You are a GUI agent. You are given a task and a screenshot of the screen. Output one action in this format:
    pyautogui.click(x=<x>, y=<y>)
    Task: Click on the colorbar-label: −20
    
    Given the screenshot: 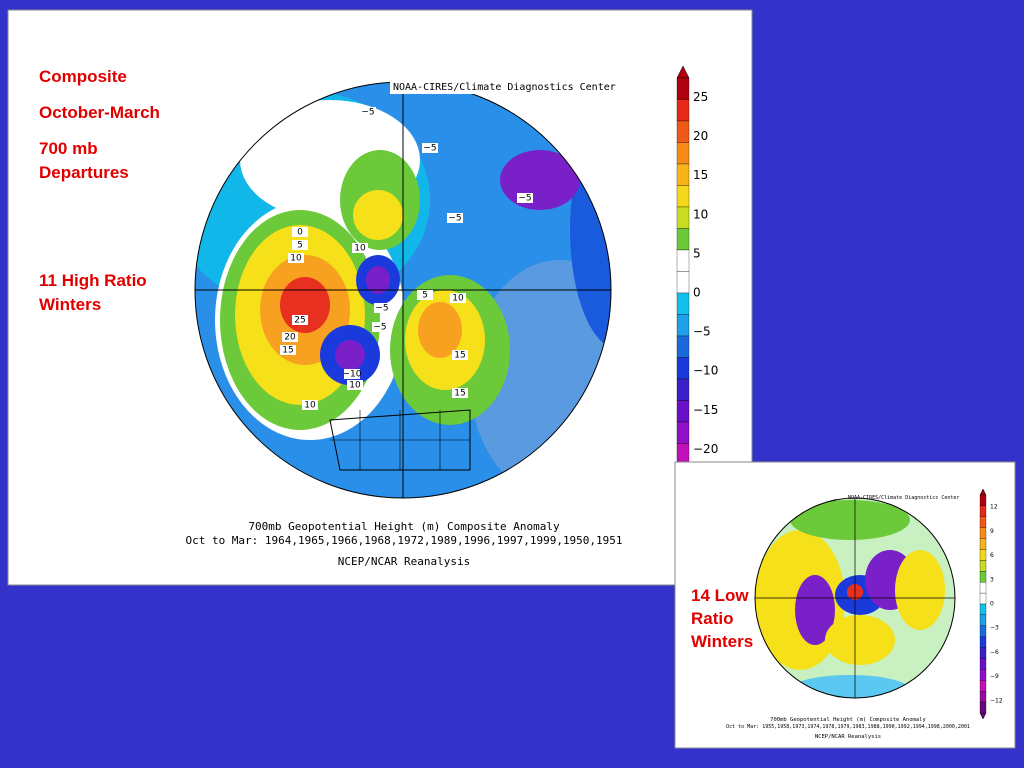 What is the action you would take?
    pyautogui.click(x=705, y=449)
    